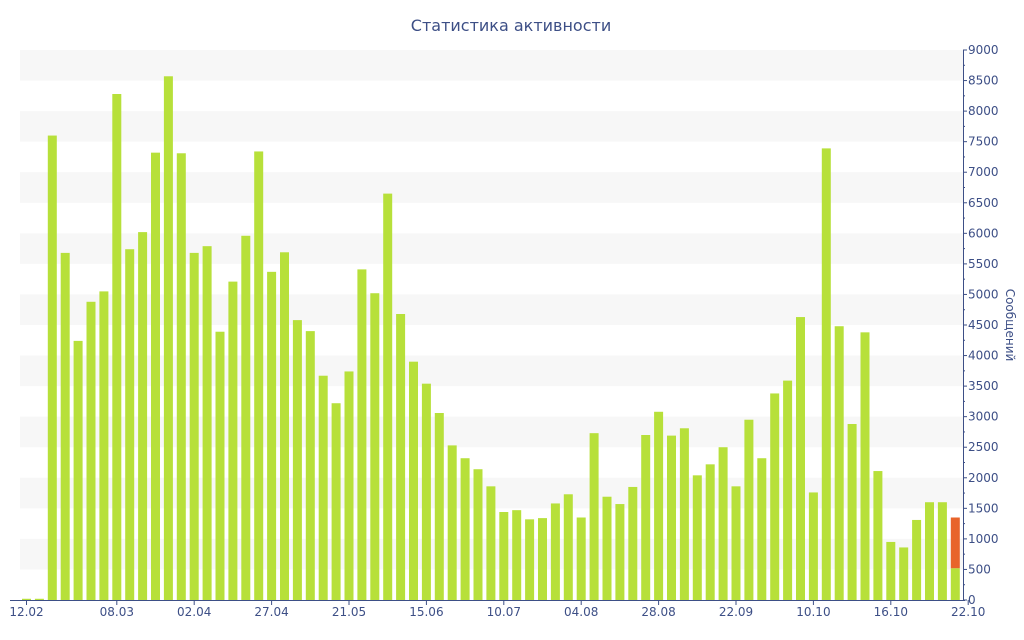  I want to click on x-tick-label: 02.04, so click(194, 612).